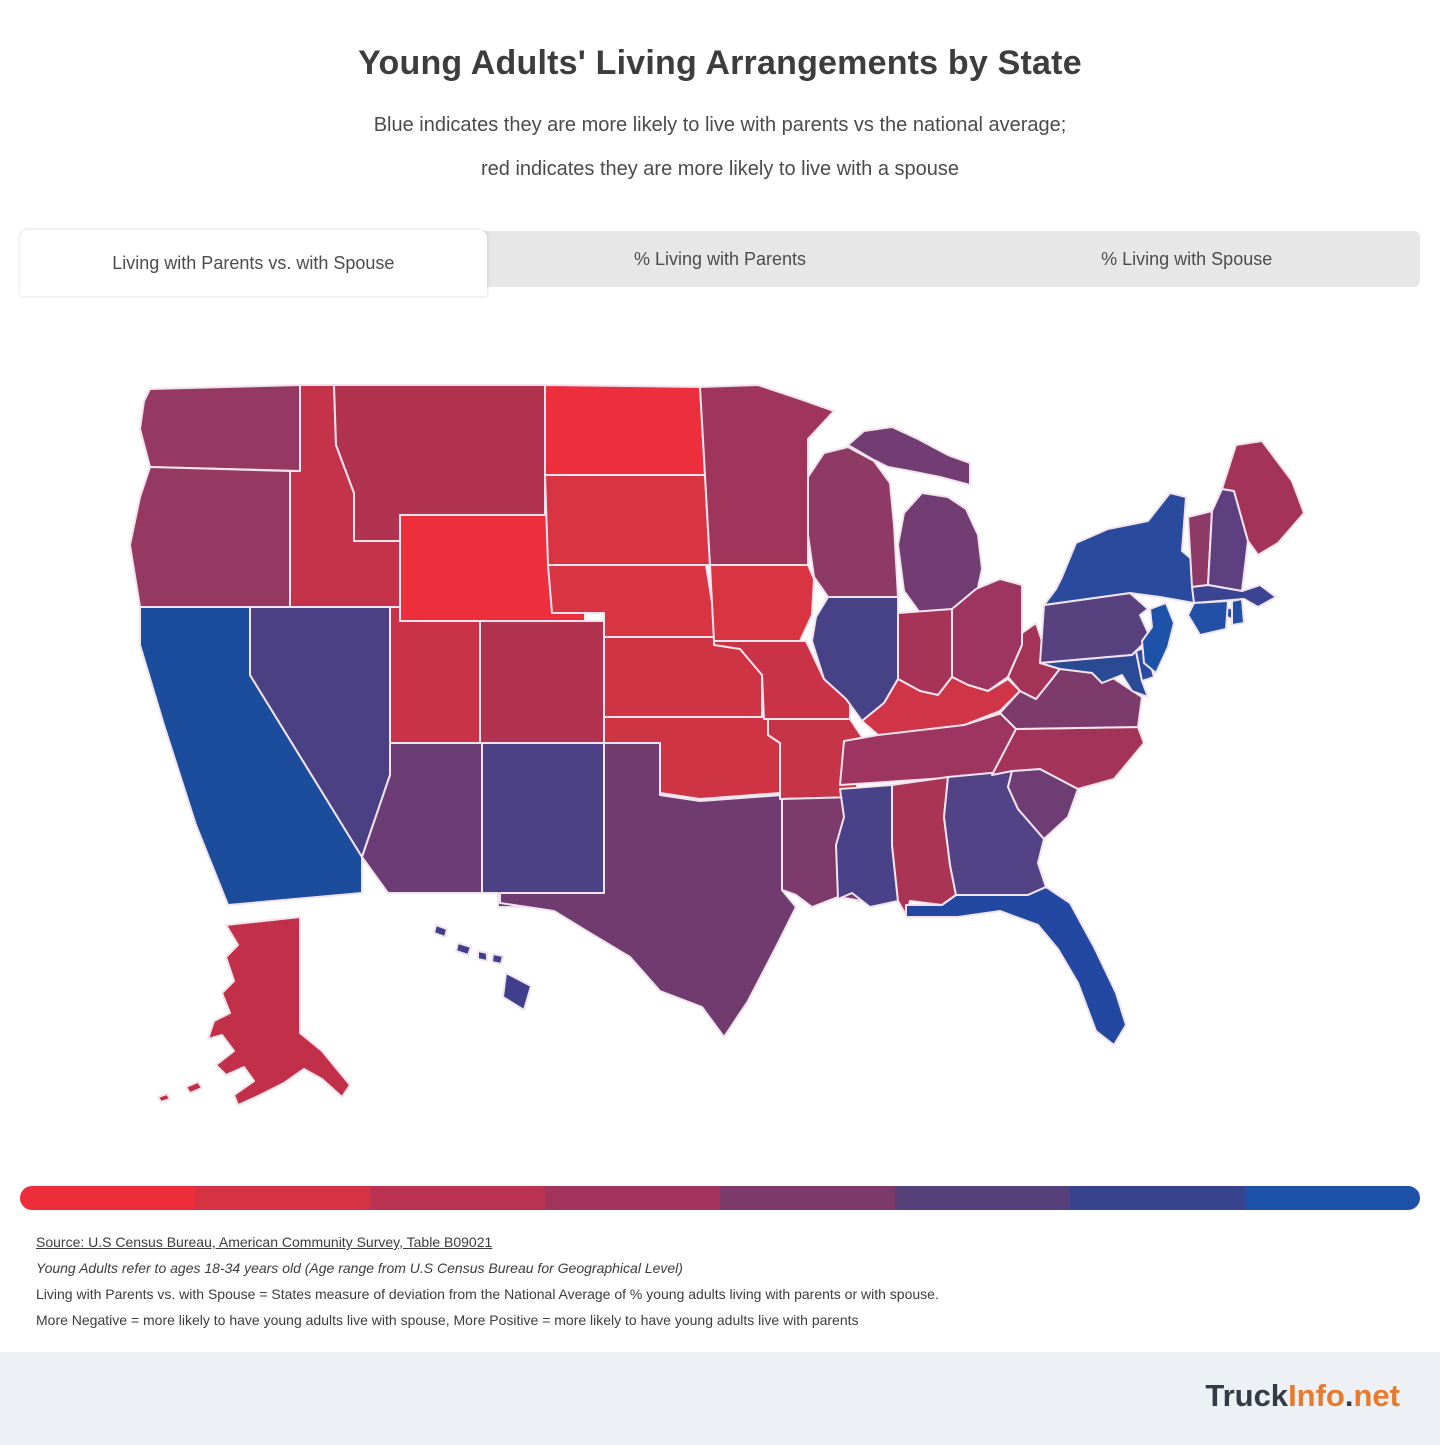  What do you see at coordinates (543, 825) in the screenshot?
I see `state-NM: New Mexico` at bounding box center [543, 825].